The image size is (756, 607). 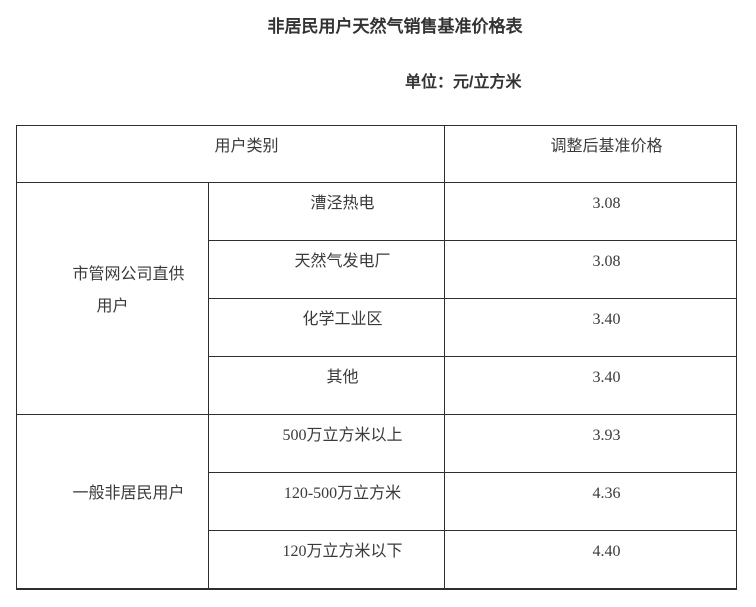 What do you see at coordinates (591, 443) in the screenshot?
I see `price-cell: 3.93` at bounding box center [591, 443].